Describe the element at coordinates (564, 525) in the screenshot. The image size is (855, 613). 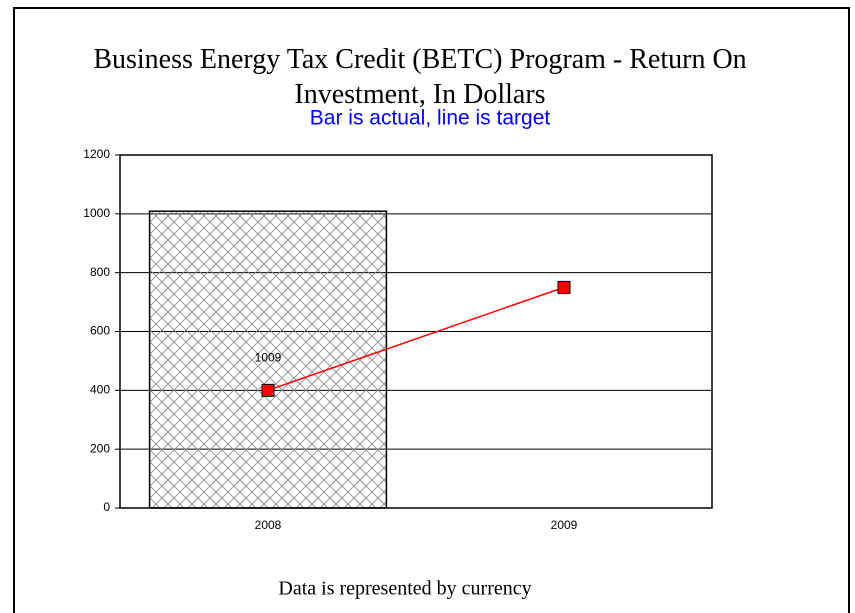
I see `x-tick-label: 2009` at that location.